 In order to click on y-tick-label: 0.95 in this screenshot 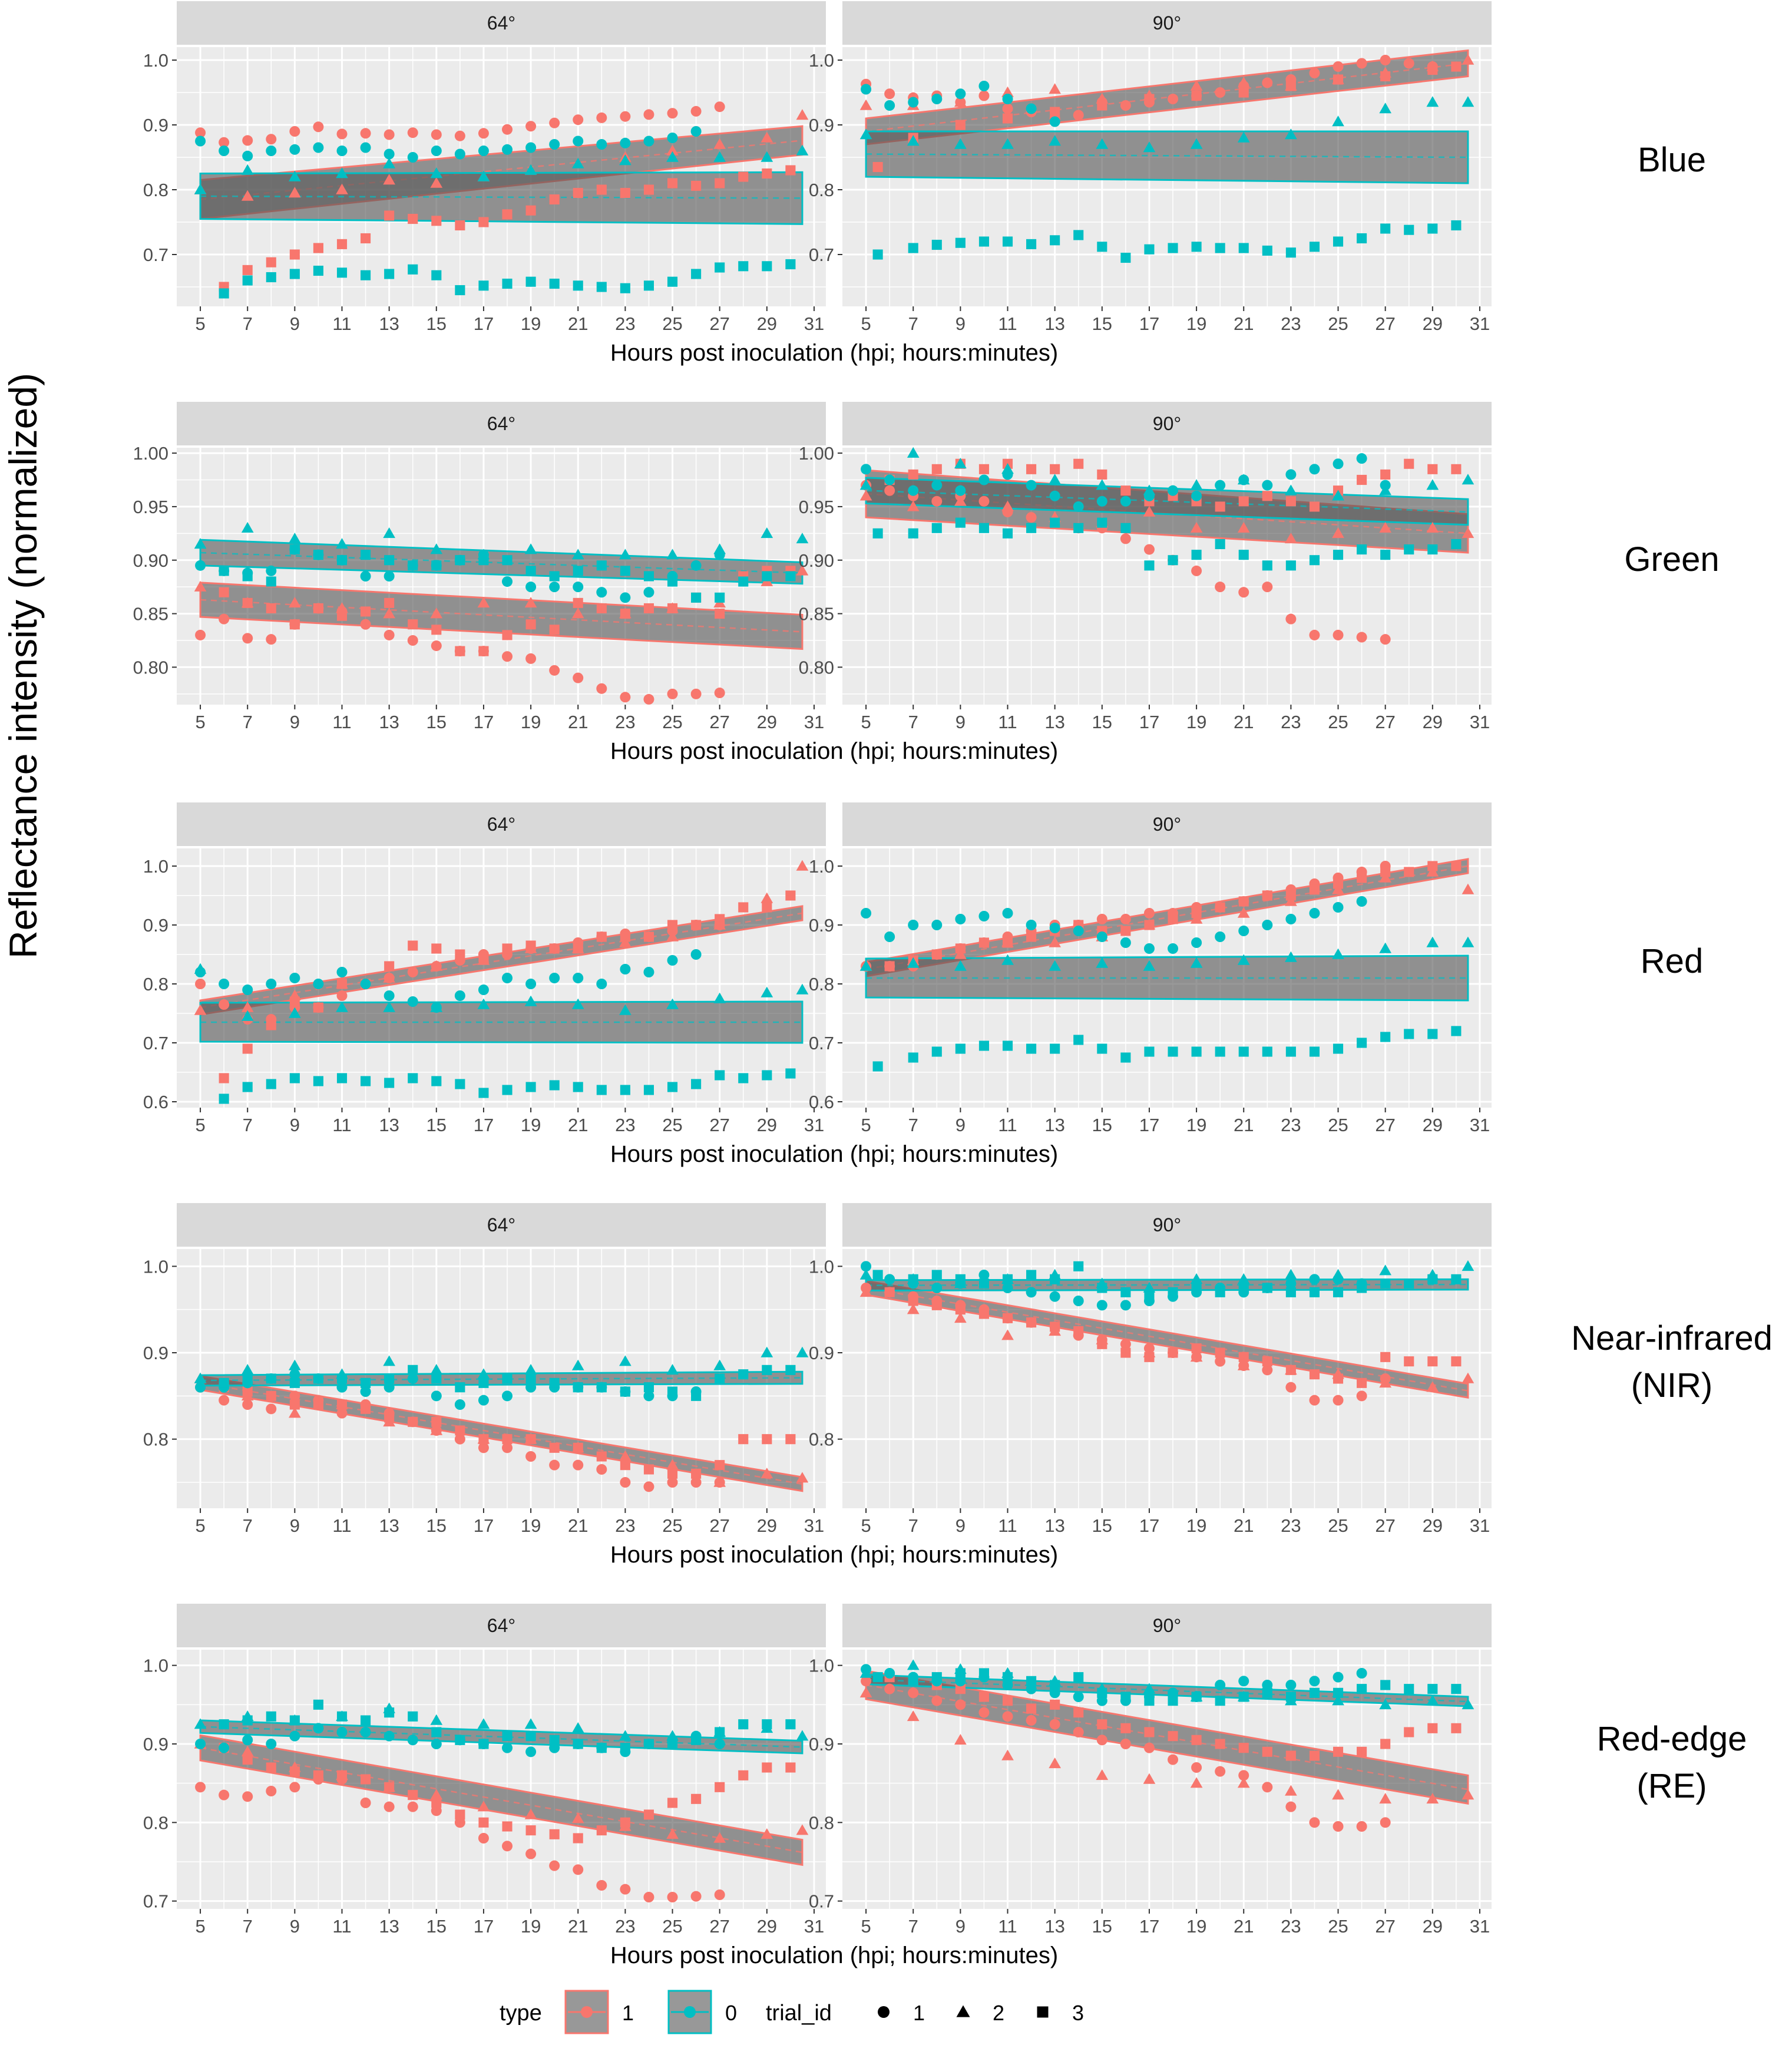, I will do `click(816, 507)`.